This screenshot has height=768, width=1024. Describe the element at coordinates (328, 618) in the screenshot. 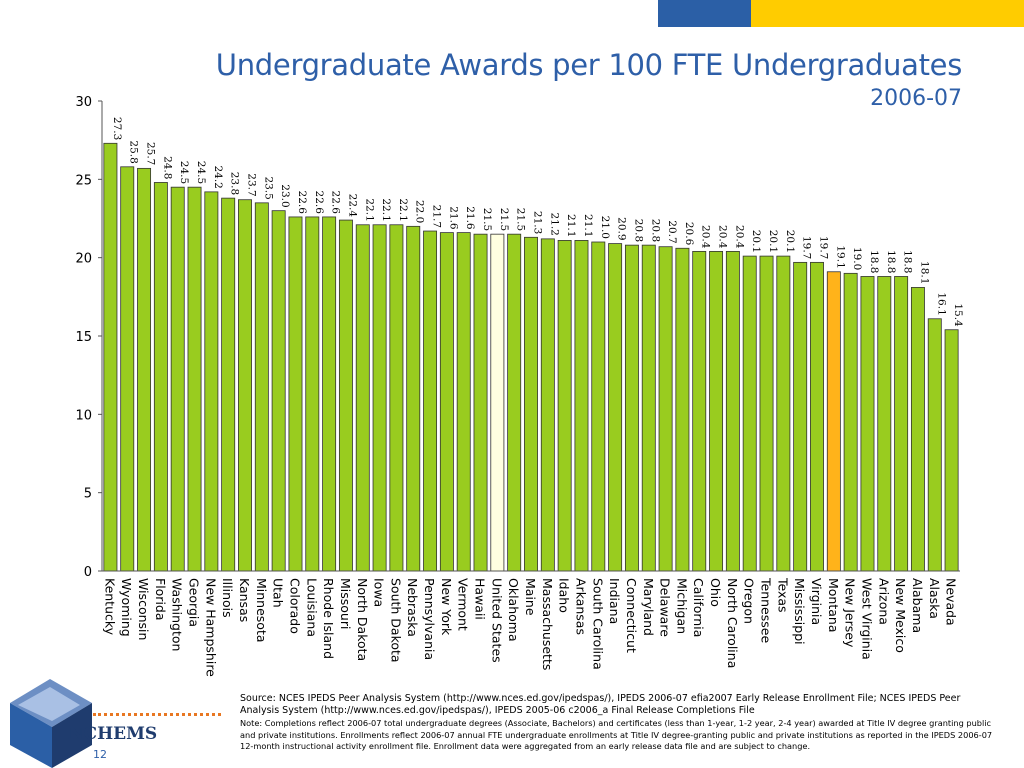

I see `x-tick-label: Rhode Island` at that location.